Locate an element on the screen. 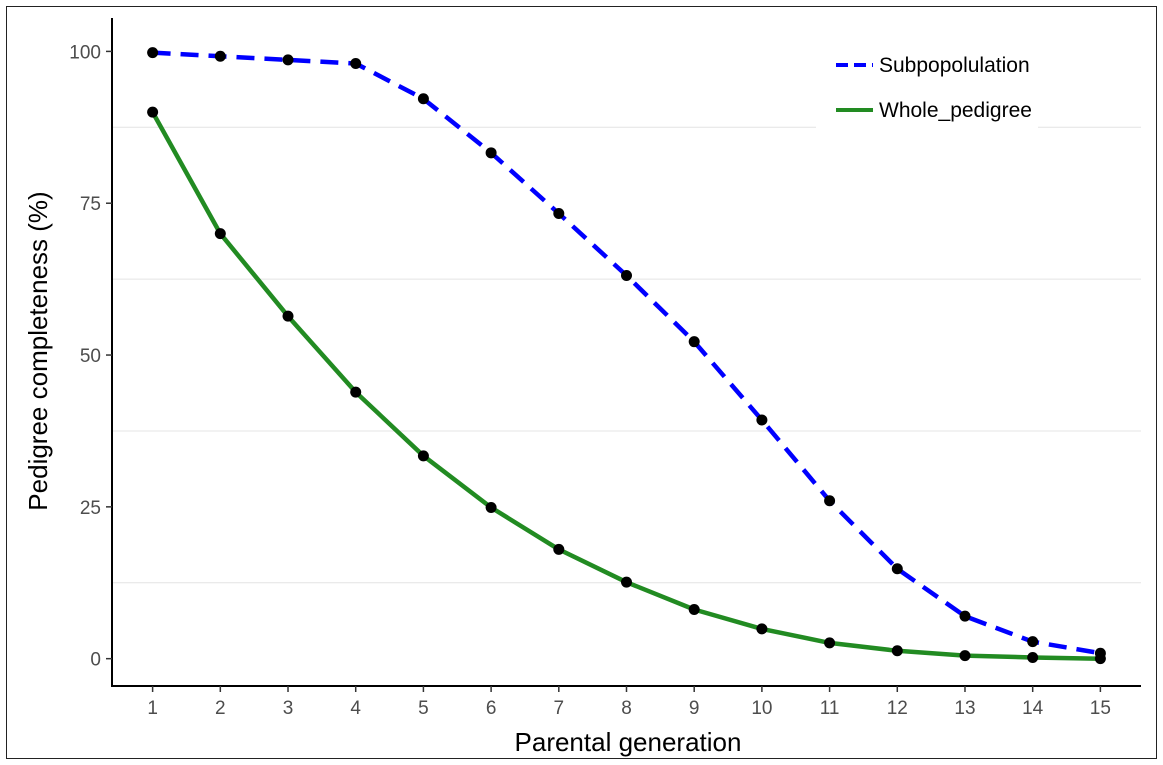 The height and width of the screenshot is (765, 1163). x-tick-label: 4 is located at coordinates (355, 708).